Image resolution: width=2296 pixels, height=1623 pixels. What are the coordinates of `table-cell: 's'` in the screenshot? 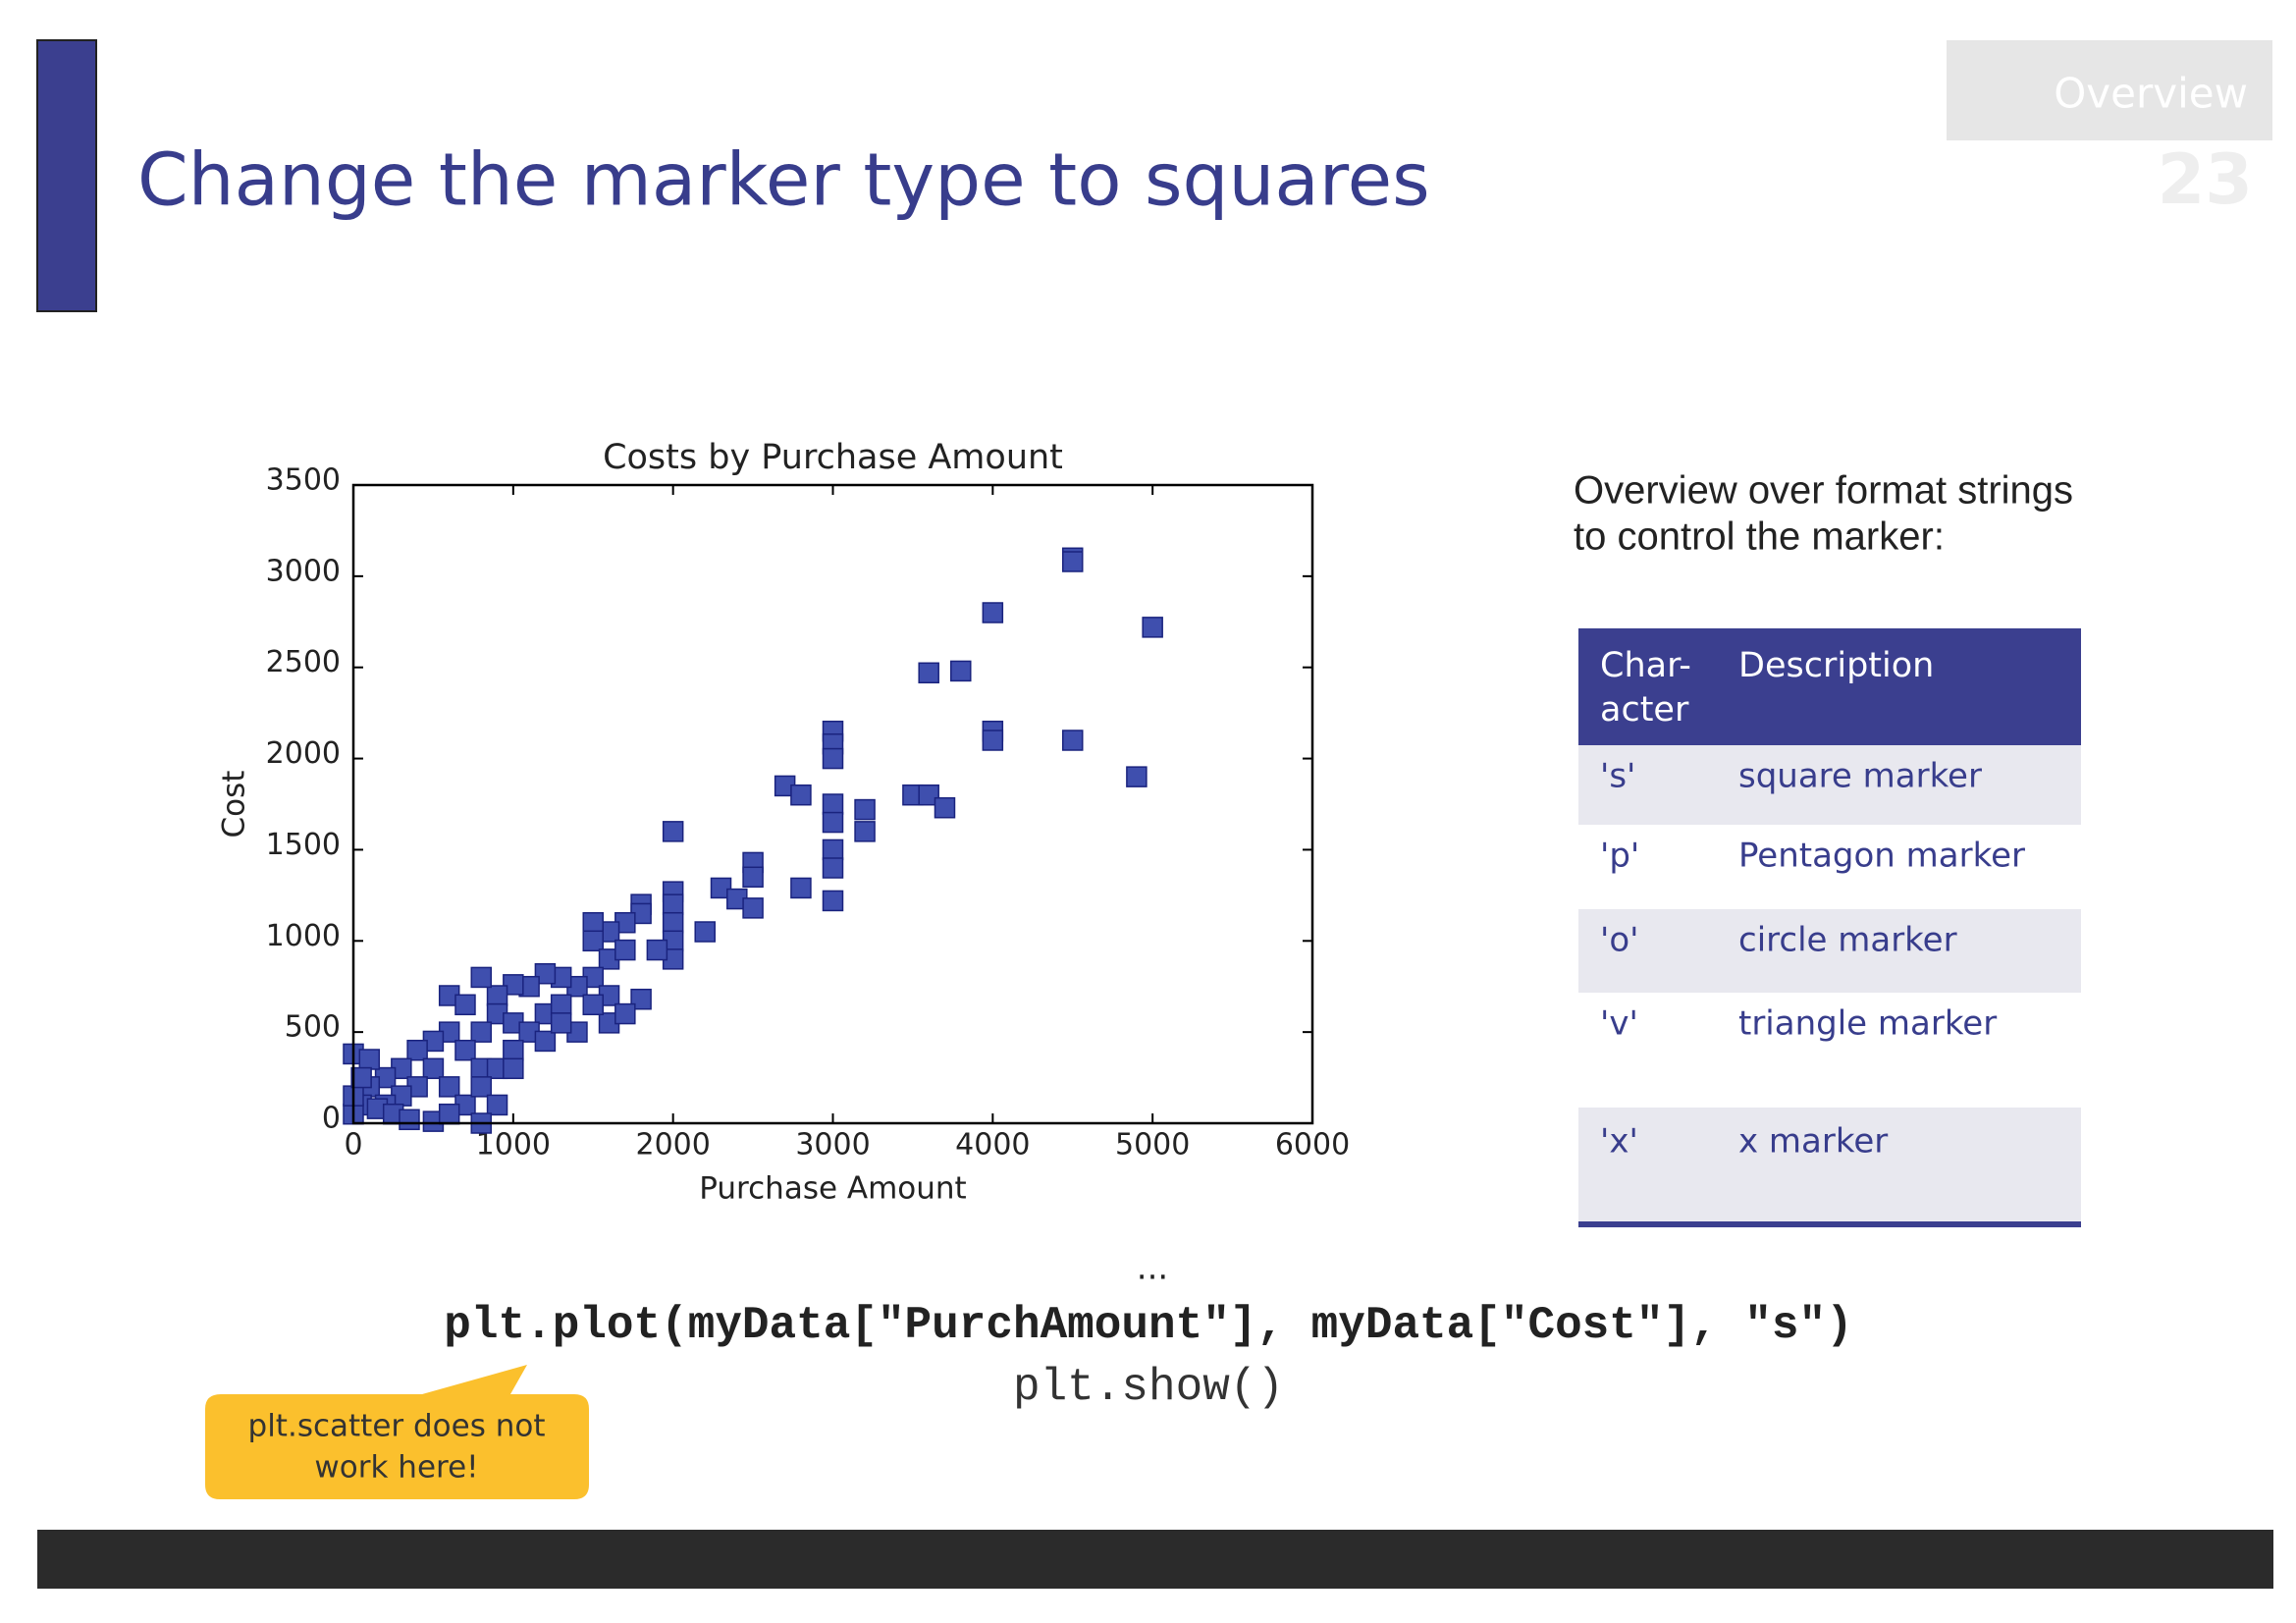 It's located at (1617, 776).